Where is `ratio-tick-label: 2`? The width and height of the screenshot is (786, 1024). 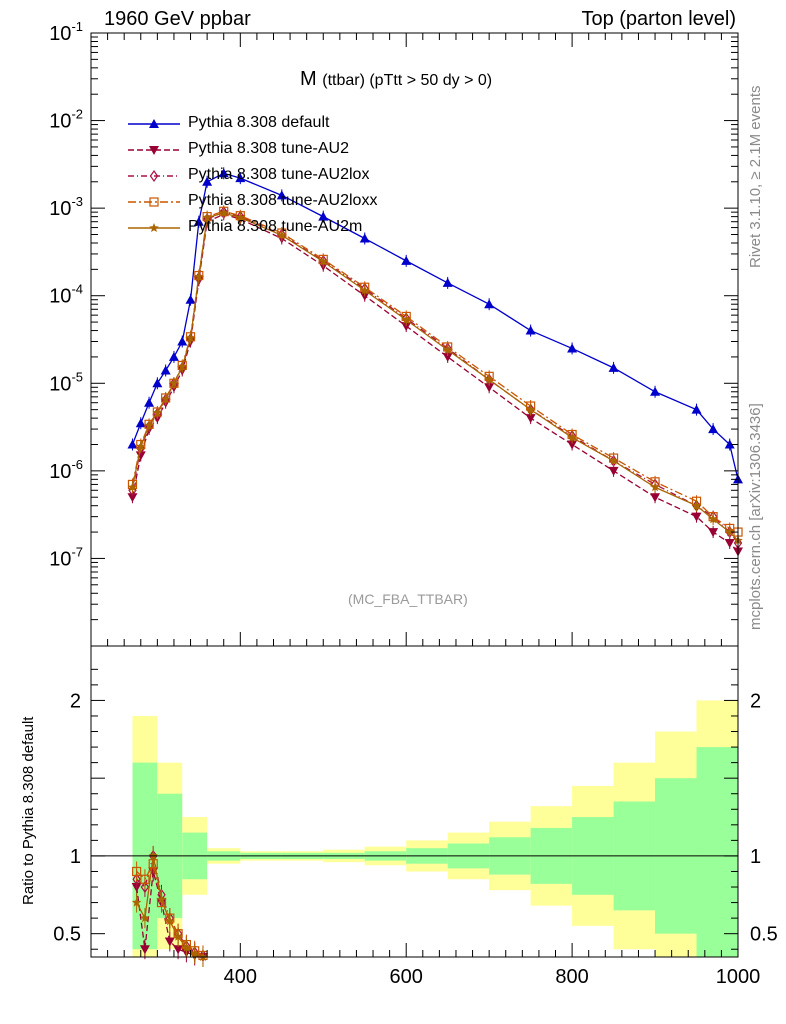 ratio-tick-label: 2 is located at coordinates (75, 701).